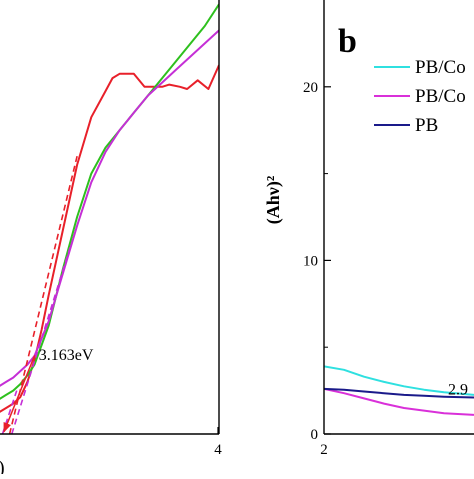 This screenshot has height=479, width=474. What do you see at coordinates (310, 261) in the screenshot?
I see `panel-b-y-tick-label-1: 10` at bounding box center [310, 261].